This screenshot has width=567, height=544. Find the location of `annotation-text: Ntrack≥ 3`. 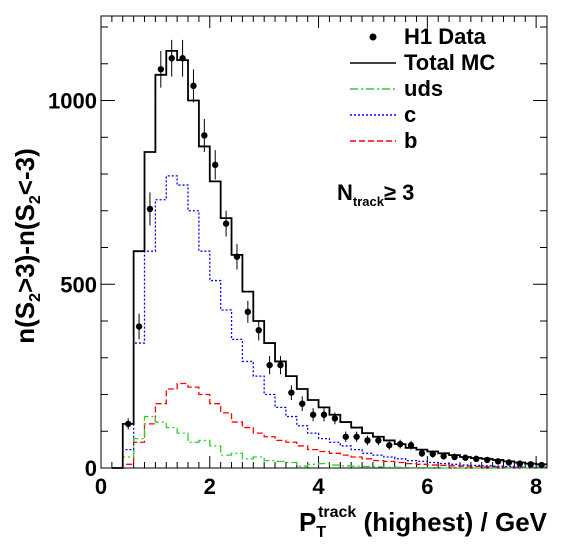

annotation-text: Ntrack≥ 3 is located at coordinates (375, 194).